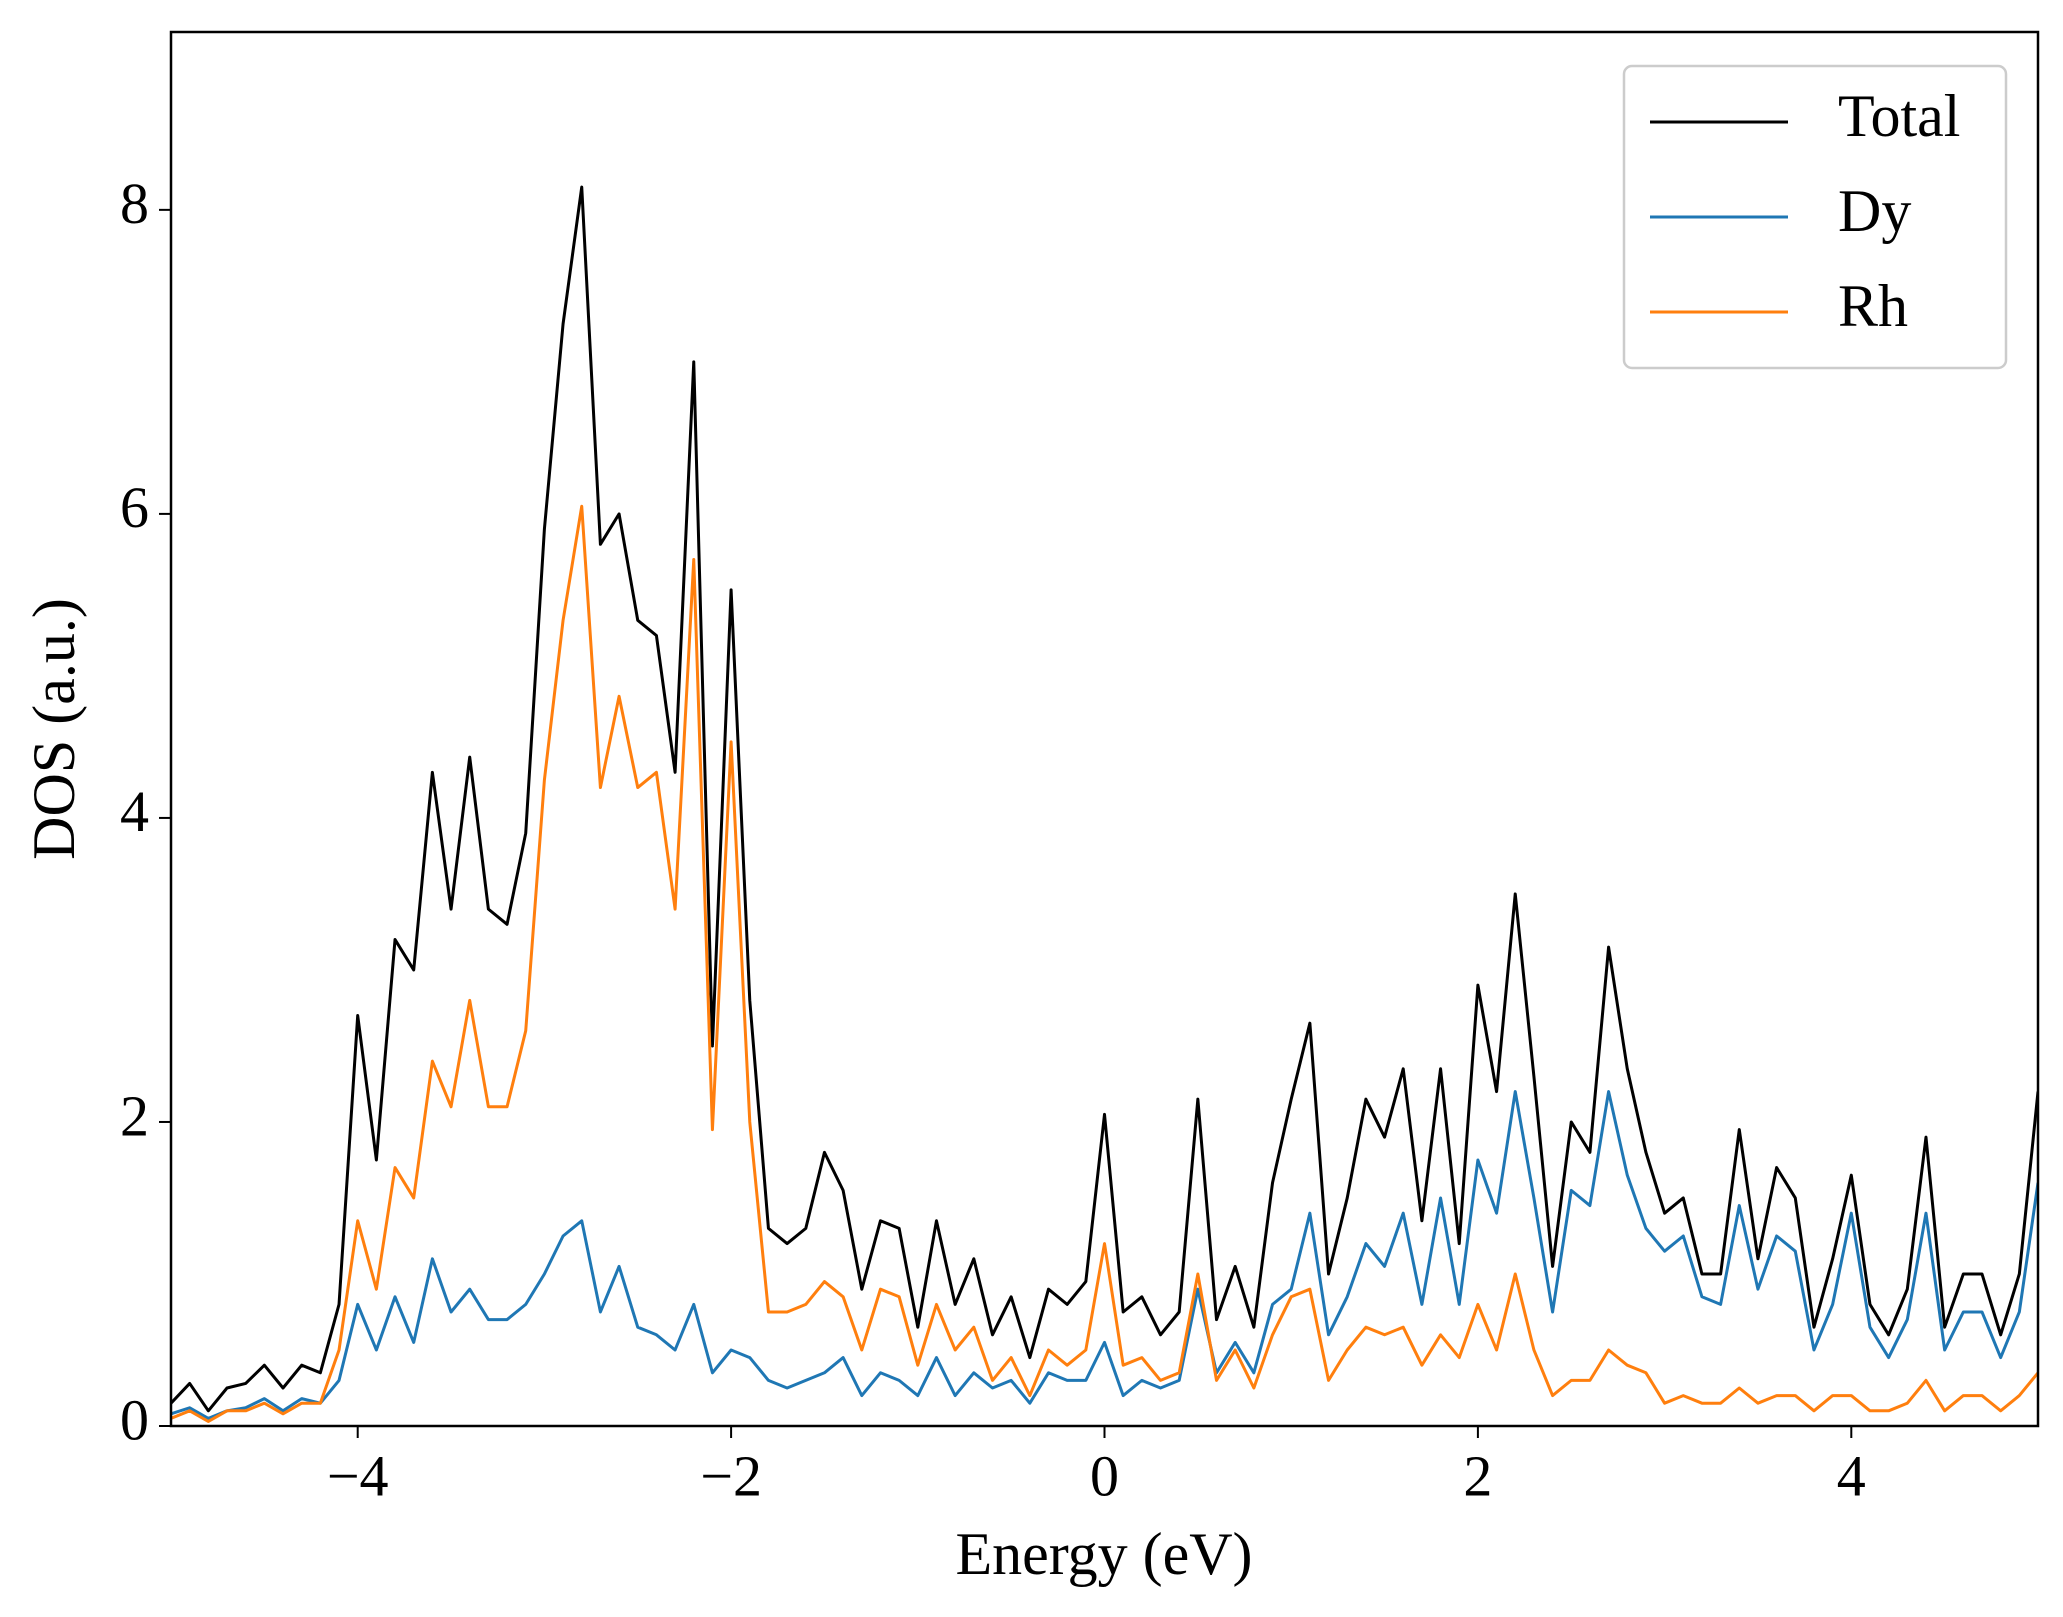 The width and height of the screenshot is (2063, 1617). Describe the element at coordinates (1104, 1475) in the screenshot. I see `x-tick-label: 0` at that location.